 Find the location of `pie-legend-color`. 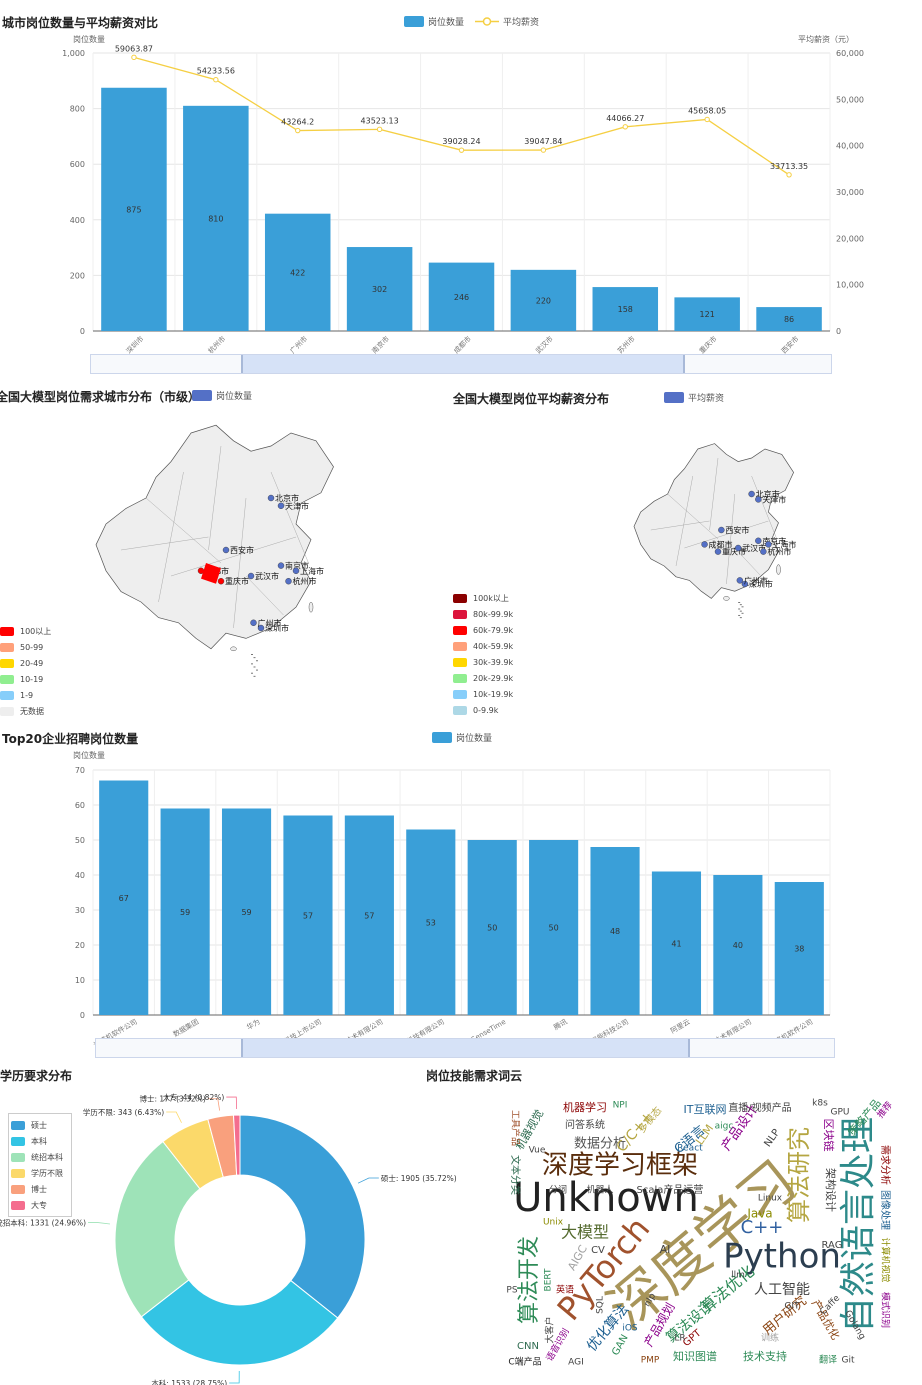

pie-legend-color is located at coordinates (18, 1125).